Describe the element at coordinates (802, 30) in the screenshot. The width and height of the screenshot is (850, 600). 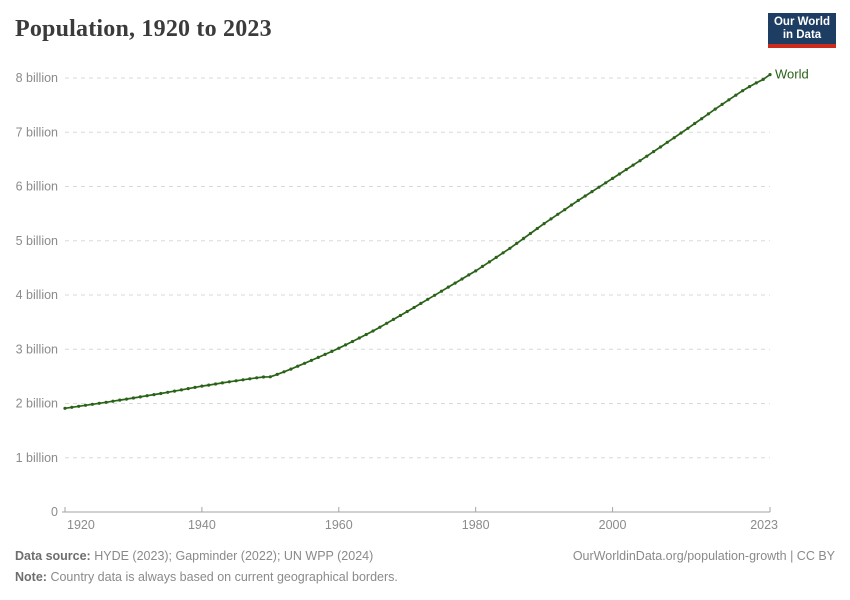
I see `owid-logo: Our World in Data` at that location.